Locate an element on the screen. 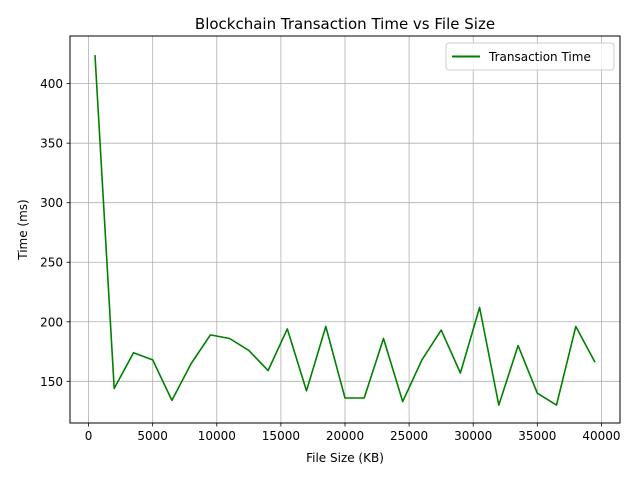  x-tick-label: 35000 is located at coordinates (537, 436).